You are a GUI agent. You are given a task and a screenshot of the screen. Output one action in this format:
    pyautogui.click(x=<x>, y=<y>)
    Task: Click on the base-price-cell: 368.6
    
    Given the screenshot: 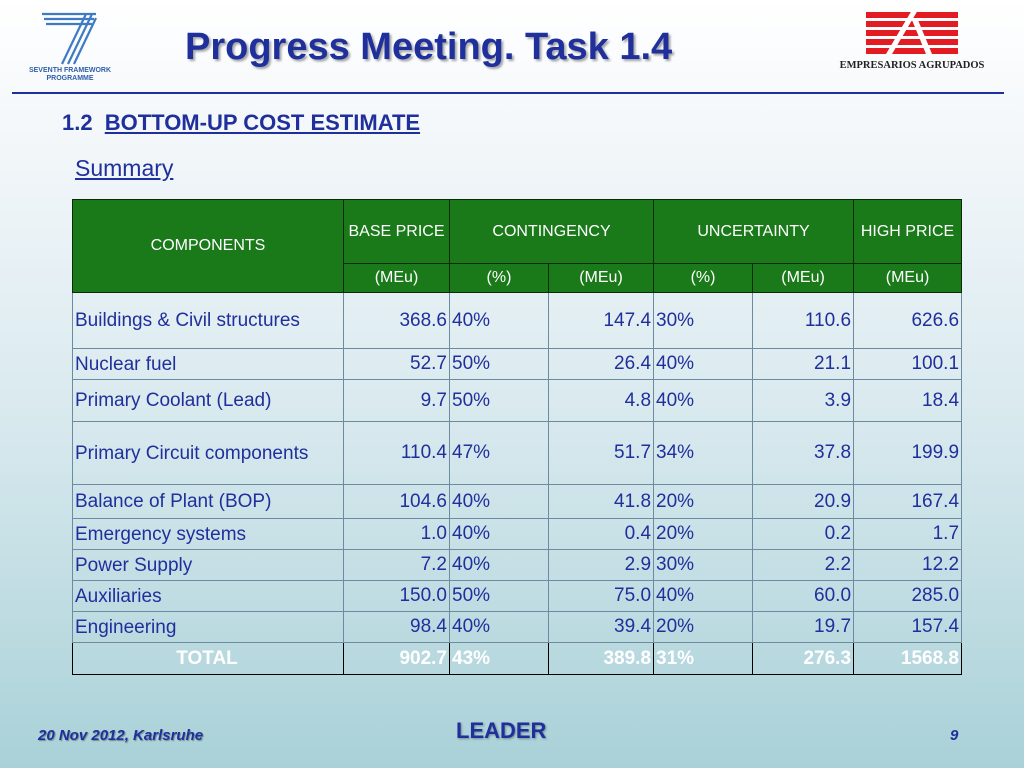 What is the action you would take?
    pyautogui.click(x=396, y=320)
    